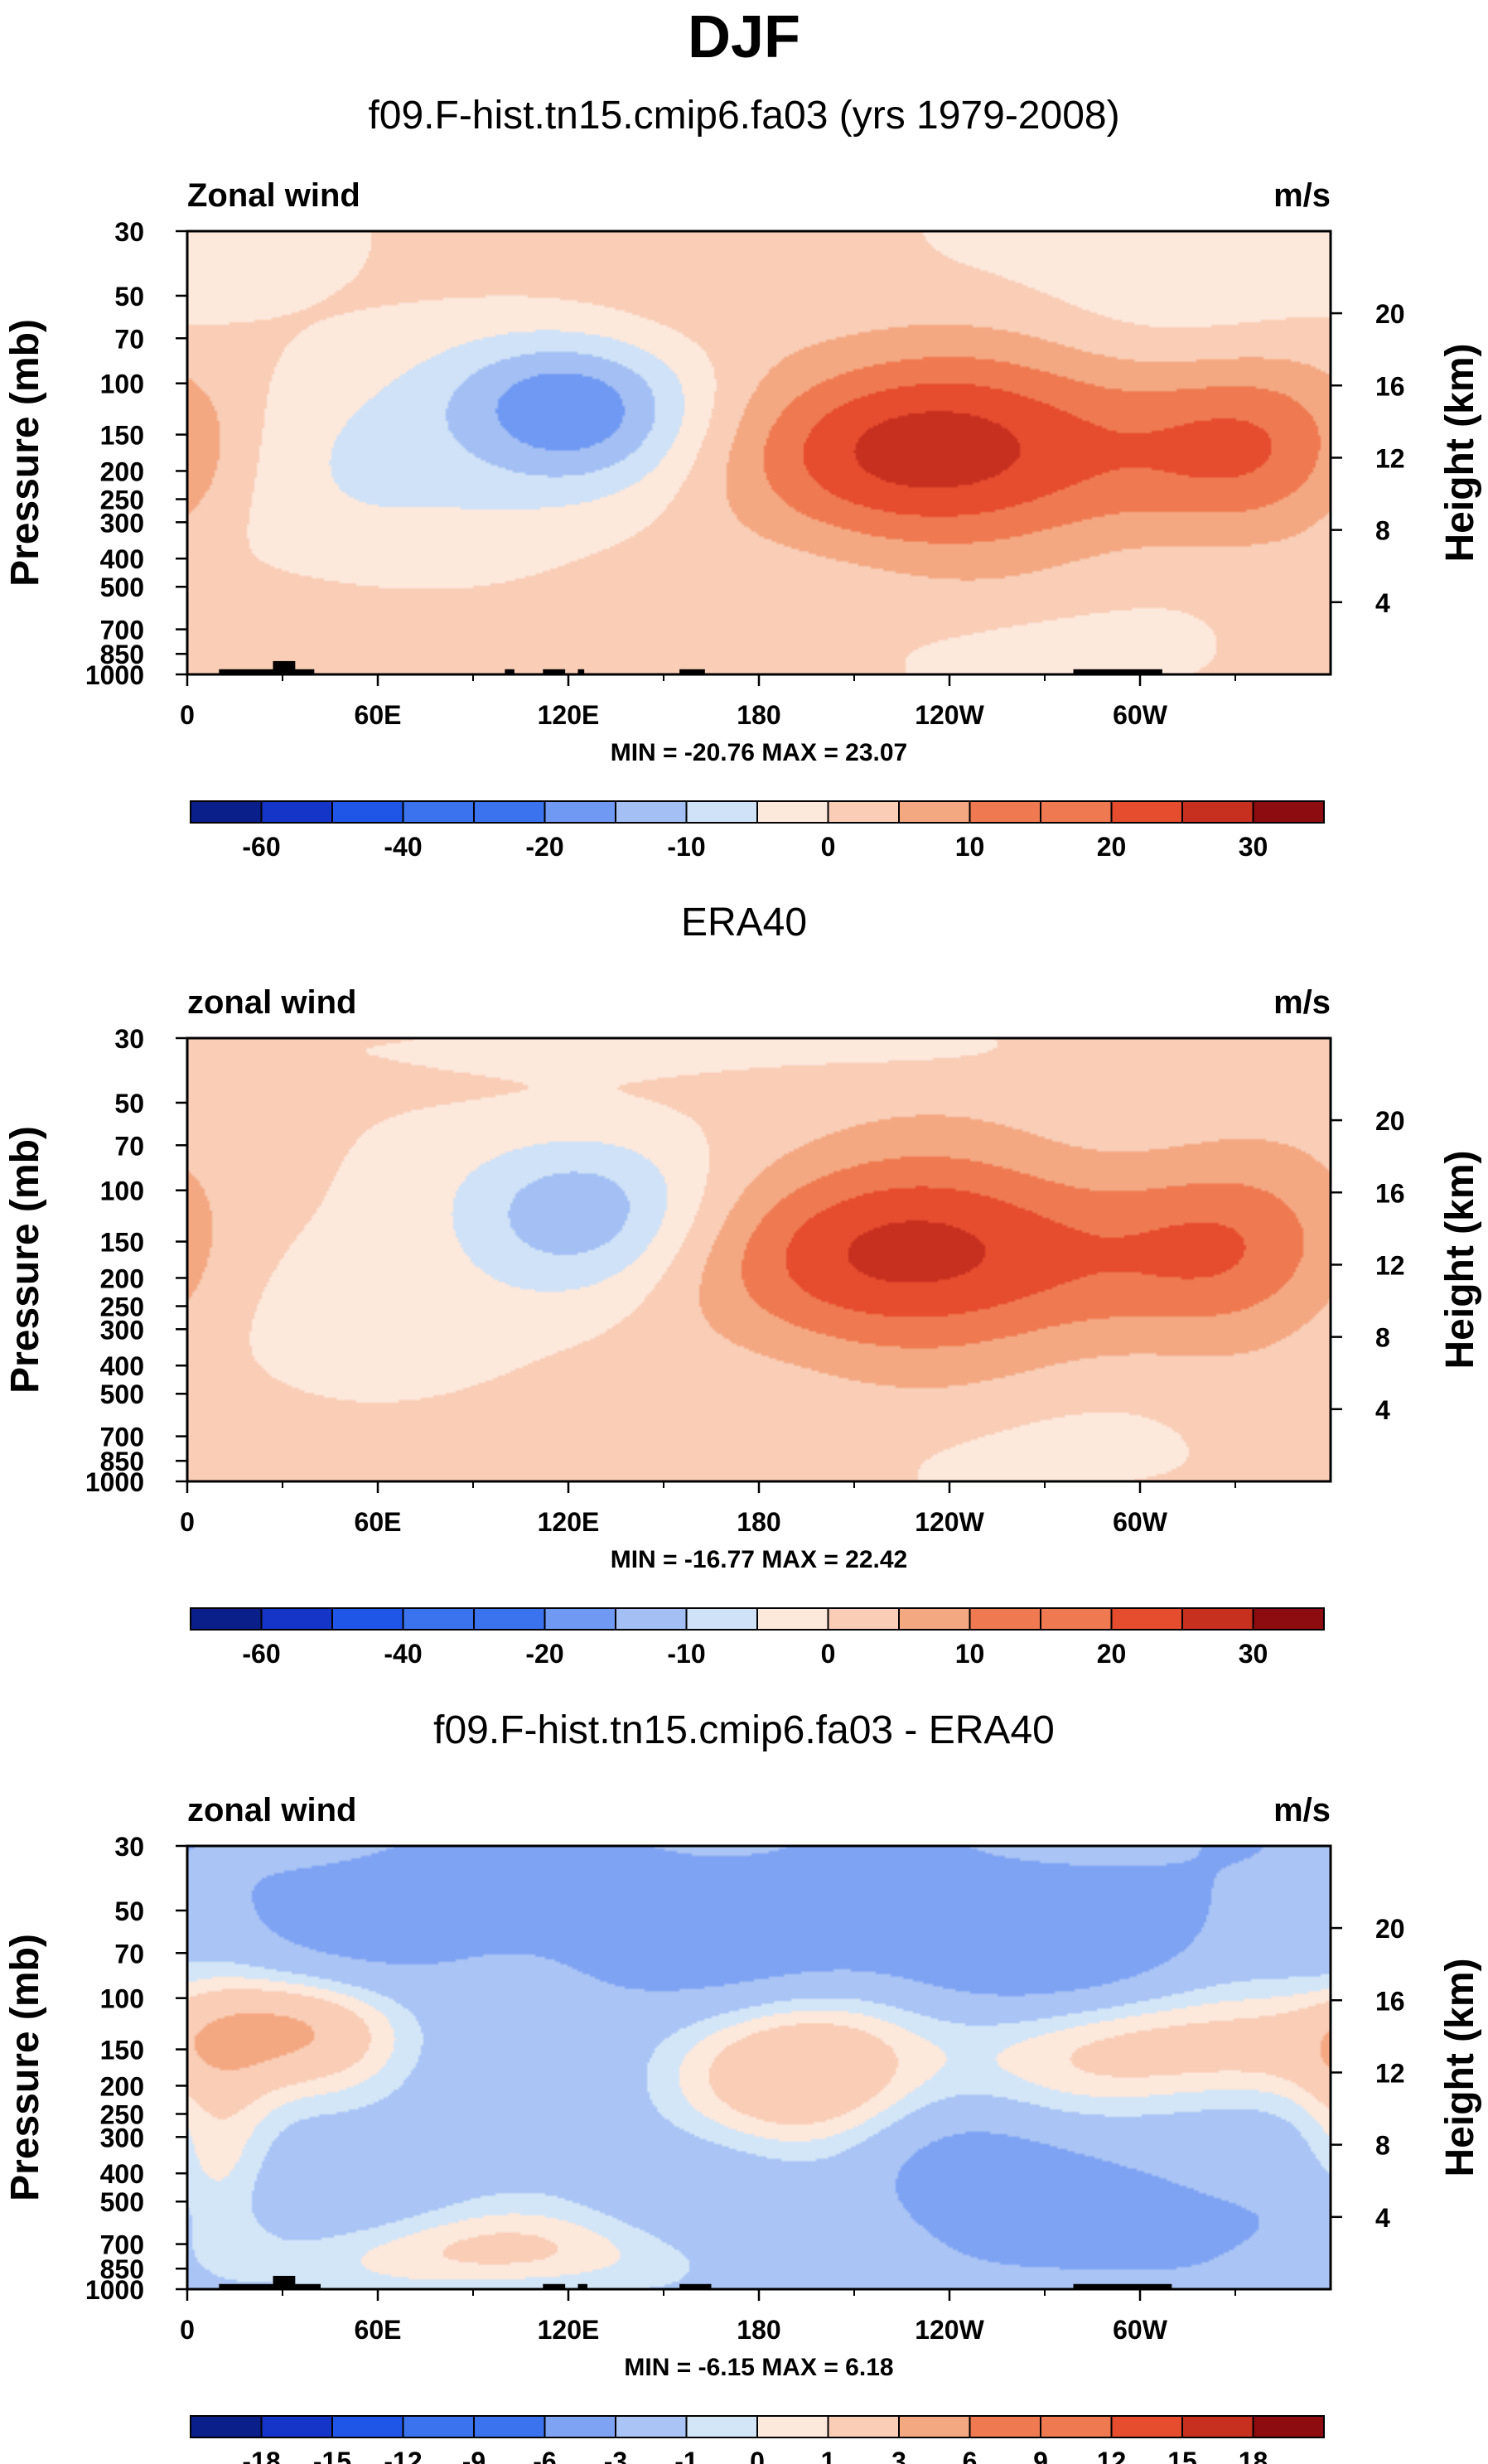 This screenshot has height=2464, width=1488. Describe the element at coordinates (403, 847) in the screenshot. I see `colorbar-label: -40` at that location.